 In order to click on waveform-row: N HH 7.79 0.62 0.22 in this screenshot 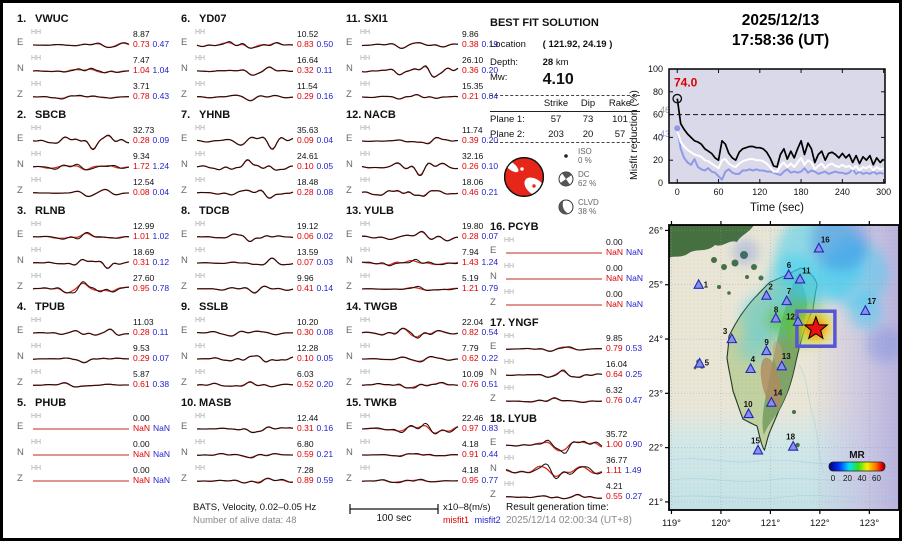, I will do `click(426, 355)`.